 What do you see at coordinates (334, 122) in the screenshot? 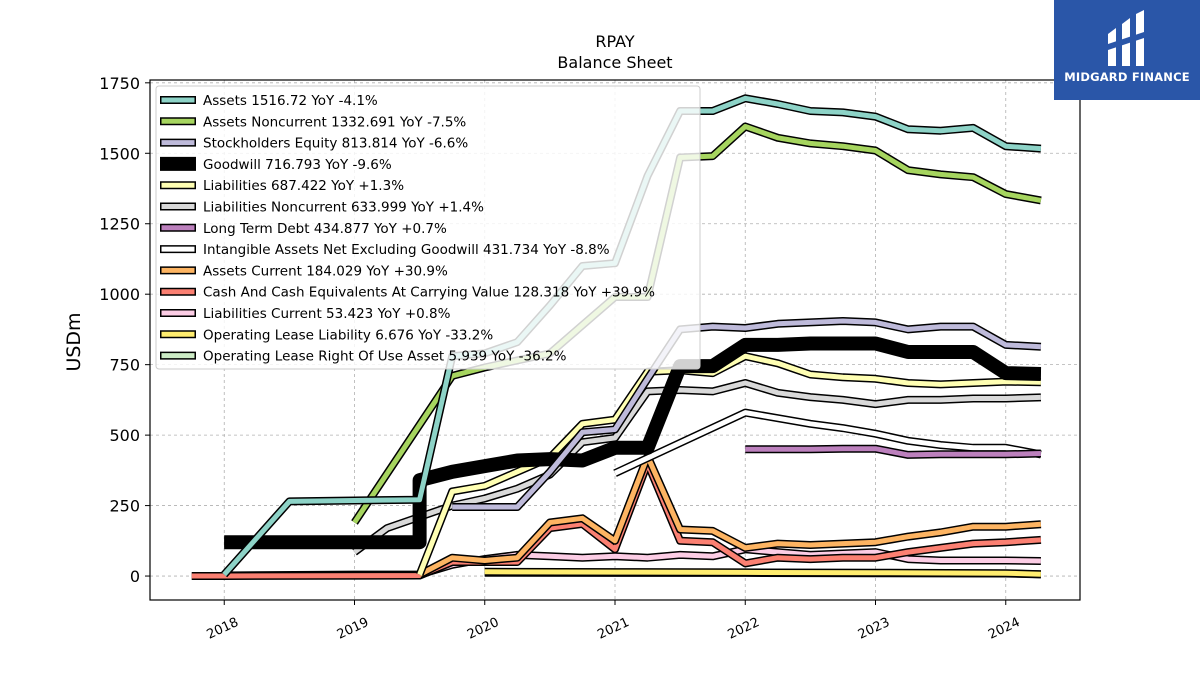
I see `legend-label: Assets Noncurrent 1332.691 YoY -7.5%` at bounding box center [334, 122].